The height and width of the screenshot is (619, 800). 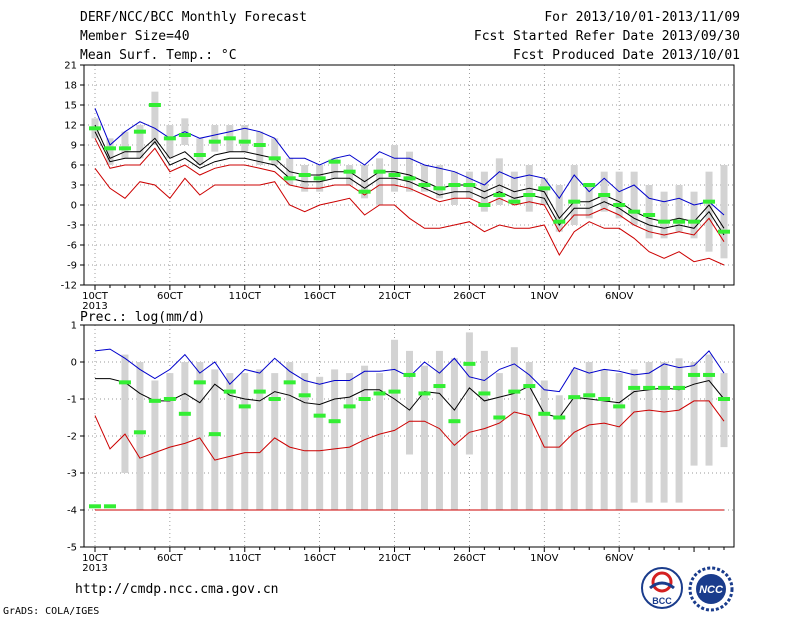 I want to click on prec-ytick-label: -4, so click(x=72, y=511).